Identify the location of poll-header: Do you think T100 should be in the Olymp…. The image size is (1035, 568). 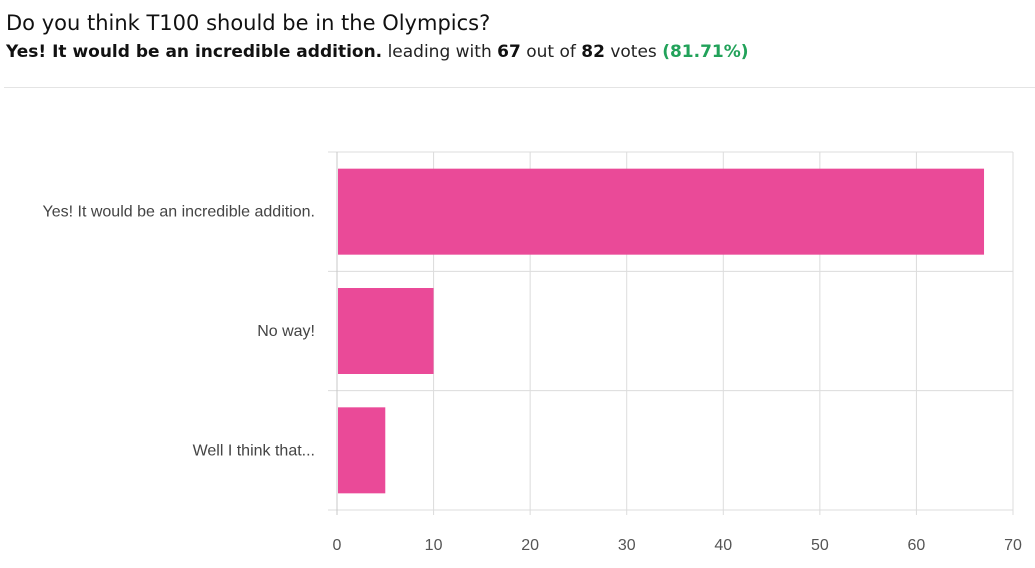
(520, 36).